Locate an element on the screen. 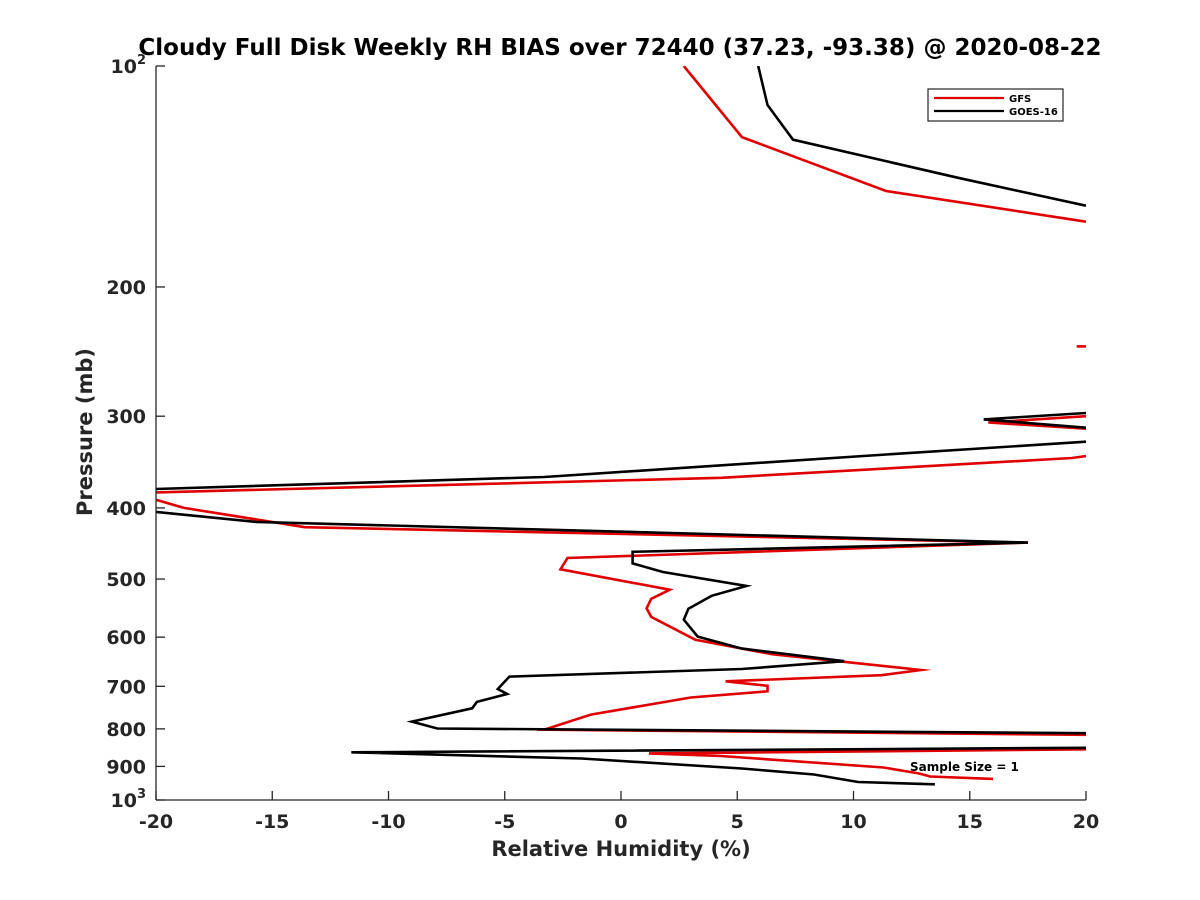  x-tick-label: -15 is located at coordinates (272, 822).